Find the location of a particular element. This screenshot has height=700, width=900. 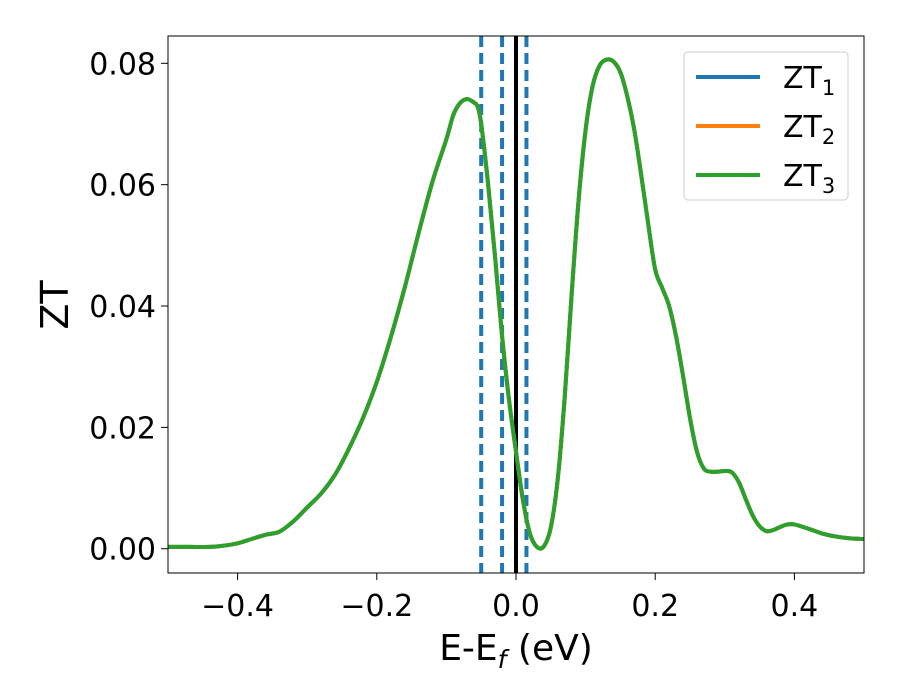

x-axis-ticks: −0.4 −0.2 0.0 0.2 0.4 is located at coordinates (509, 598).